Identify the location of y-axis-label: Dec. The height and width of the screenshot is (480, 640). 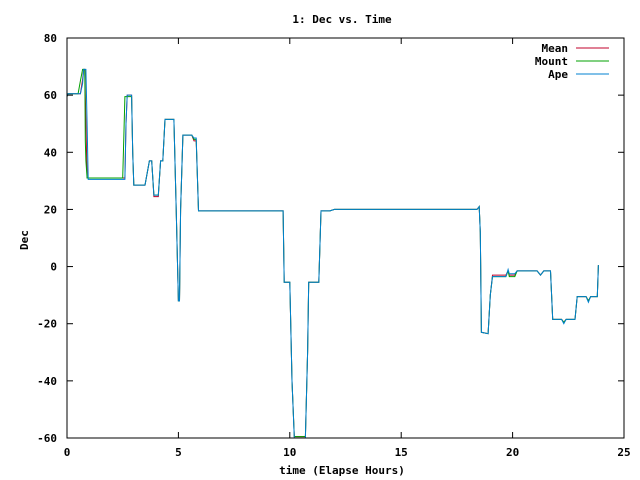
(24, 240).